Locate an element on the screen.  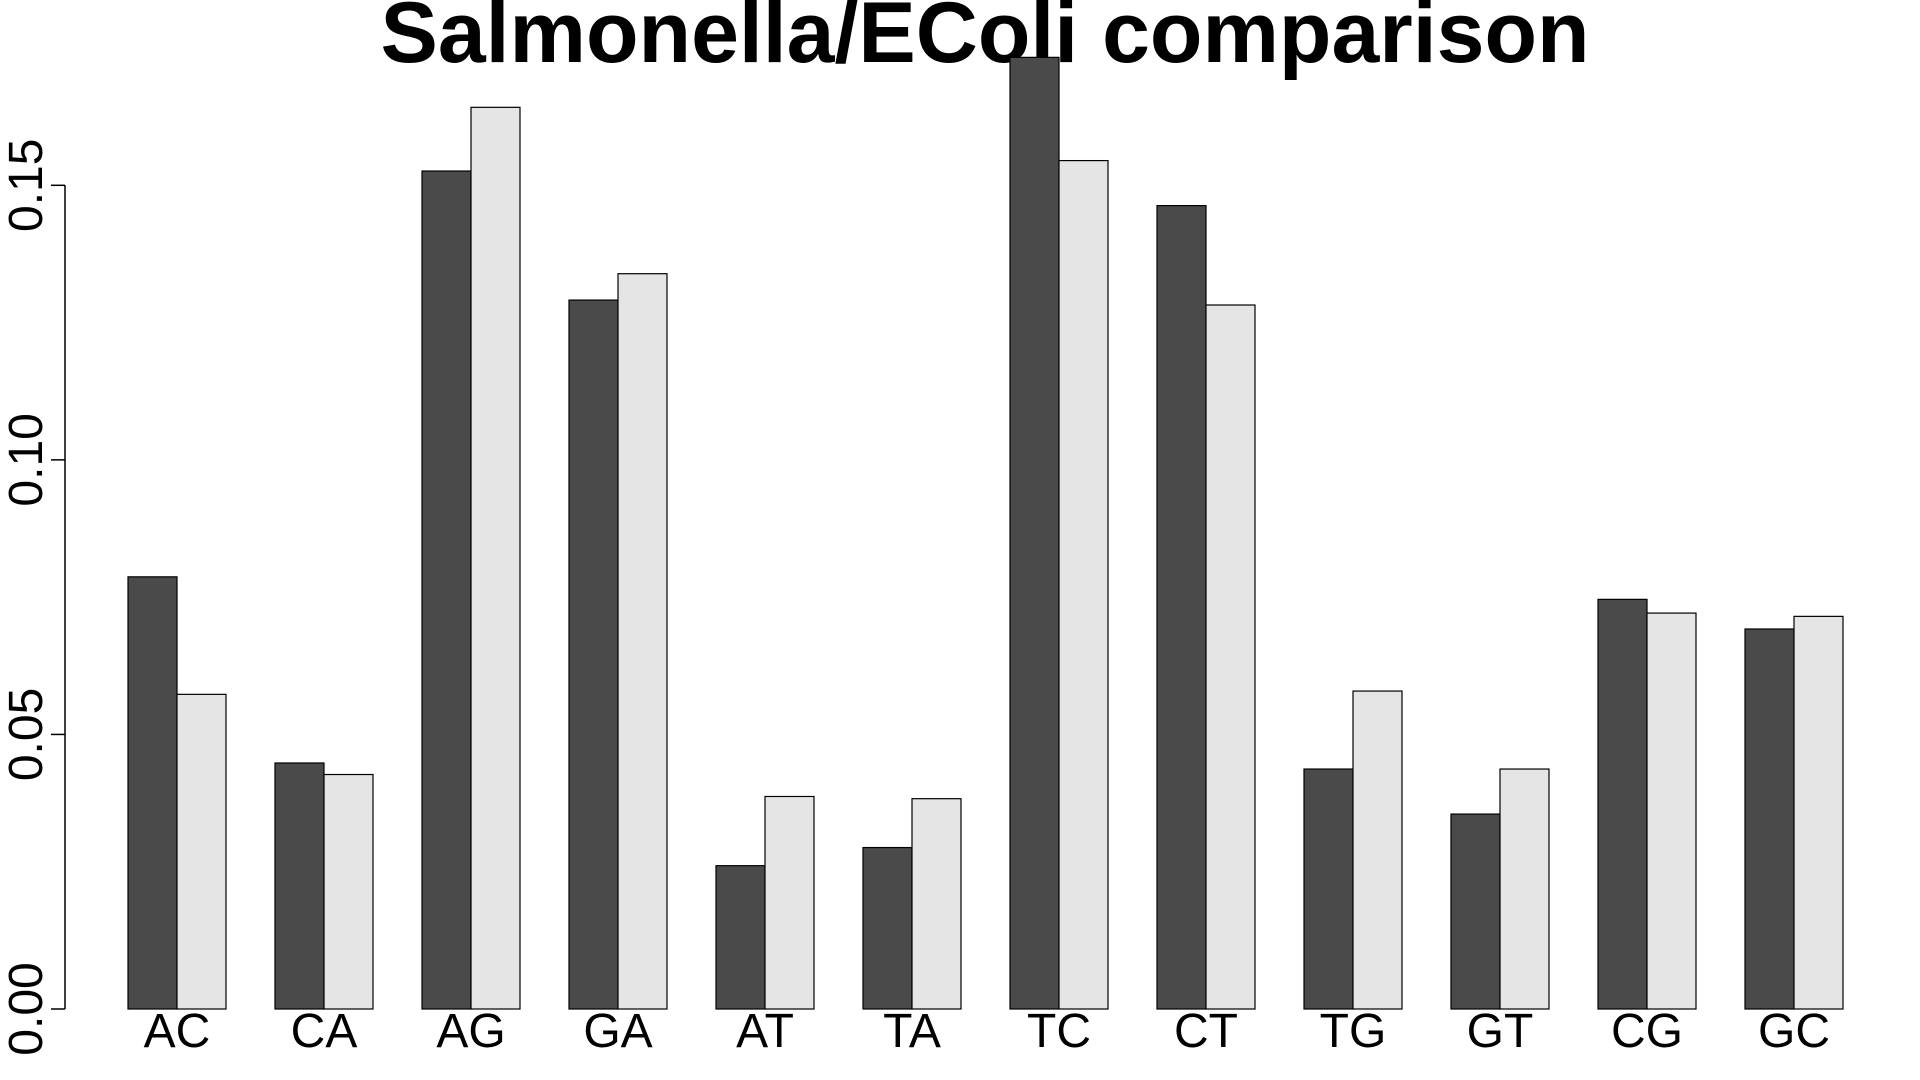
y-tick-label: 0.10 is located at coordinates (26, 459).